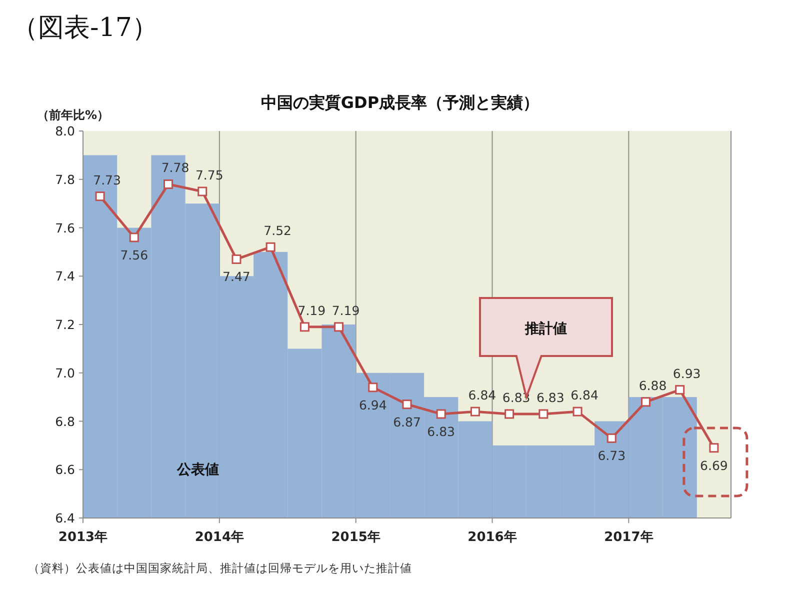 The image size is (791, 606). Describe the element at coordinates (65, 470) in the screenshot. I see `y-tick-label: 6.6` at that location.